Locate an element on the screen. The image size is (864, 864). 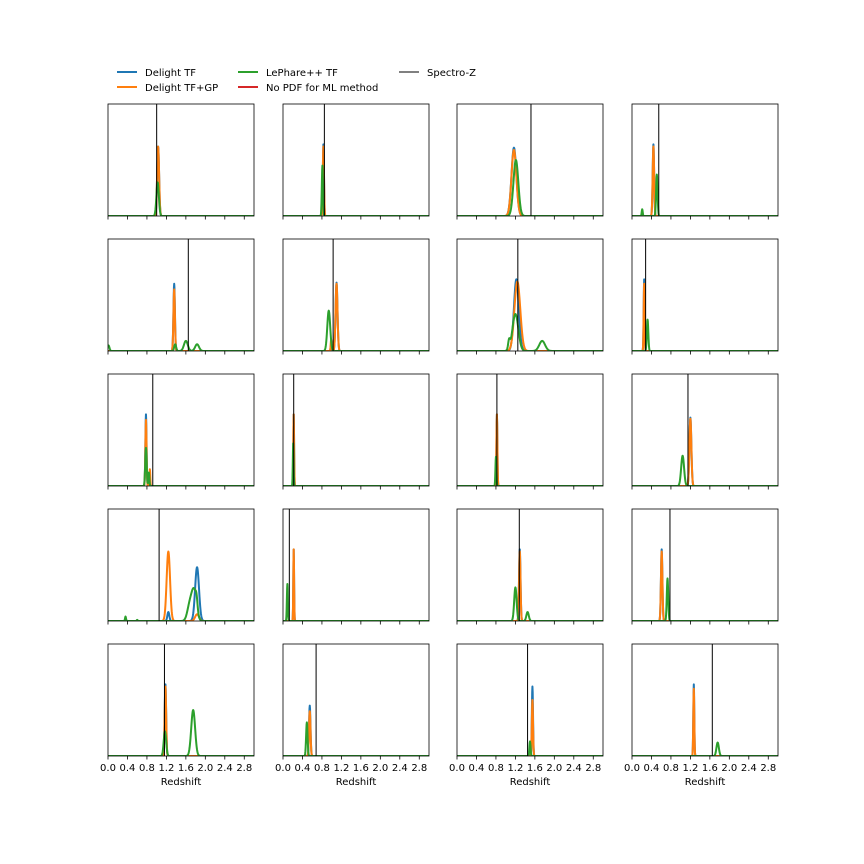
panel-5-1: 0.0 0.4 0.8 1.2 1.6 2.0 2.4 2.8 Redshift is located at coordinates (177, 715).